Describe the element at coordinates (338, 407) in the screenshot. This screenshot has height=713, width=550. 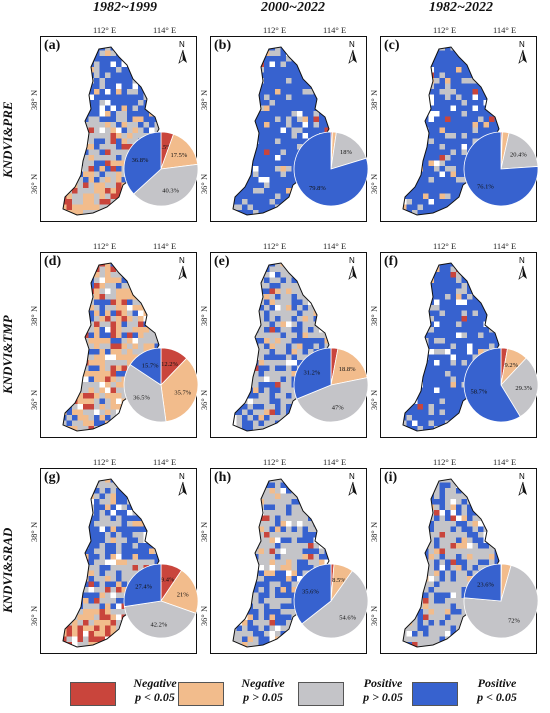
I see `pie-value-label: 47%` at that location.